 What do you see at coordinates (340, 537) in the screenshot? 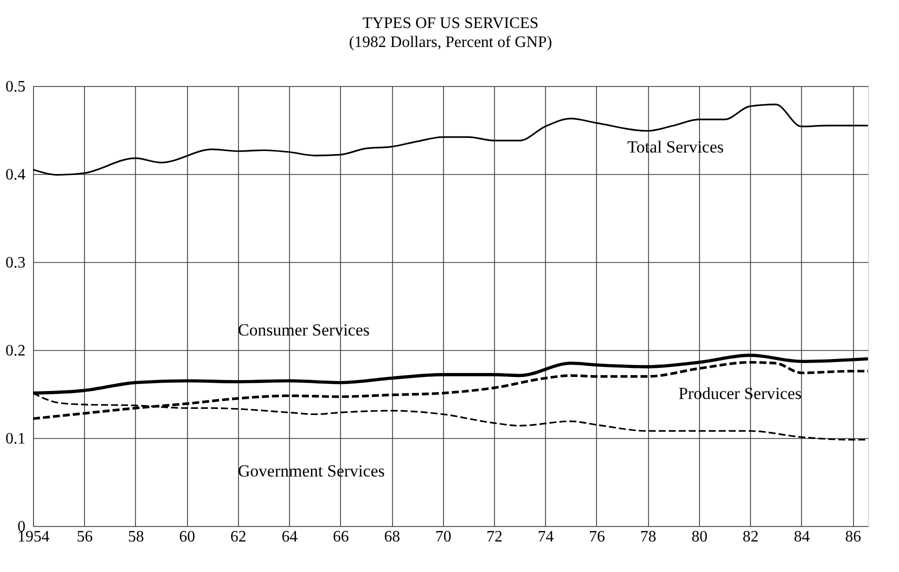
I see `x-tick-label: 66` at bounding box center [340, 537].